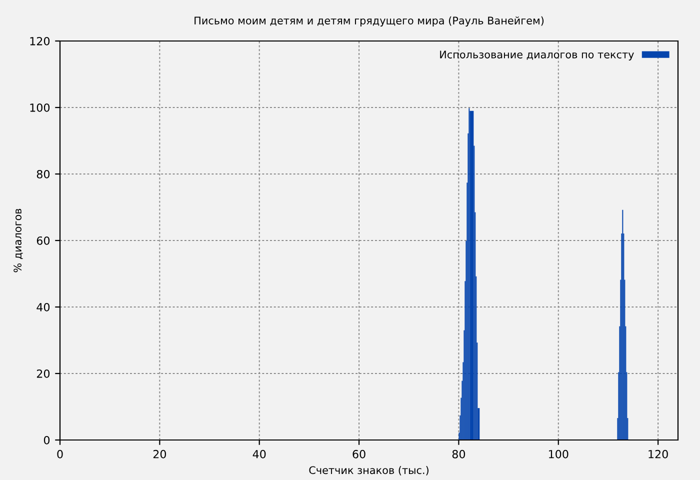 The width and height of the screenshot is (700, 480). What do you see at coordinates (159, 454) in the screenshot?
I see `x-tick-label: 20` at bounding box center [159, 454].